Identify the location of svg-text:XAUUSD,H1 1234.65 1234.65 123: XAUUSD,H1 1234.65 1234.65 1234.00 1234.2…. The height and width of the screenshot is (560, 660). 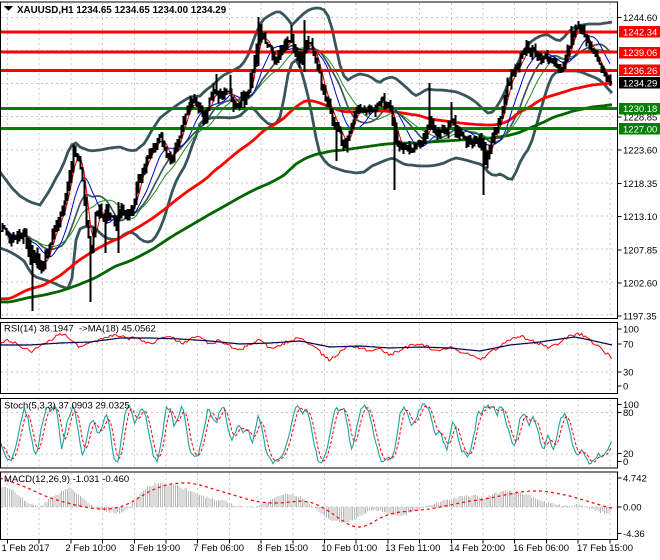
(122, 10).